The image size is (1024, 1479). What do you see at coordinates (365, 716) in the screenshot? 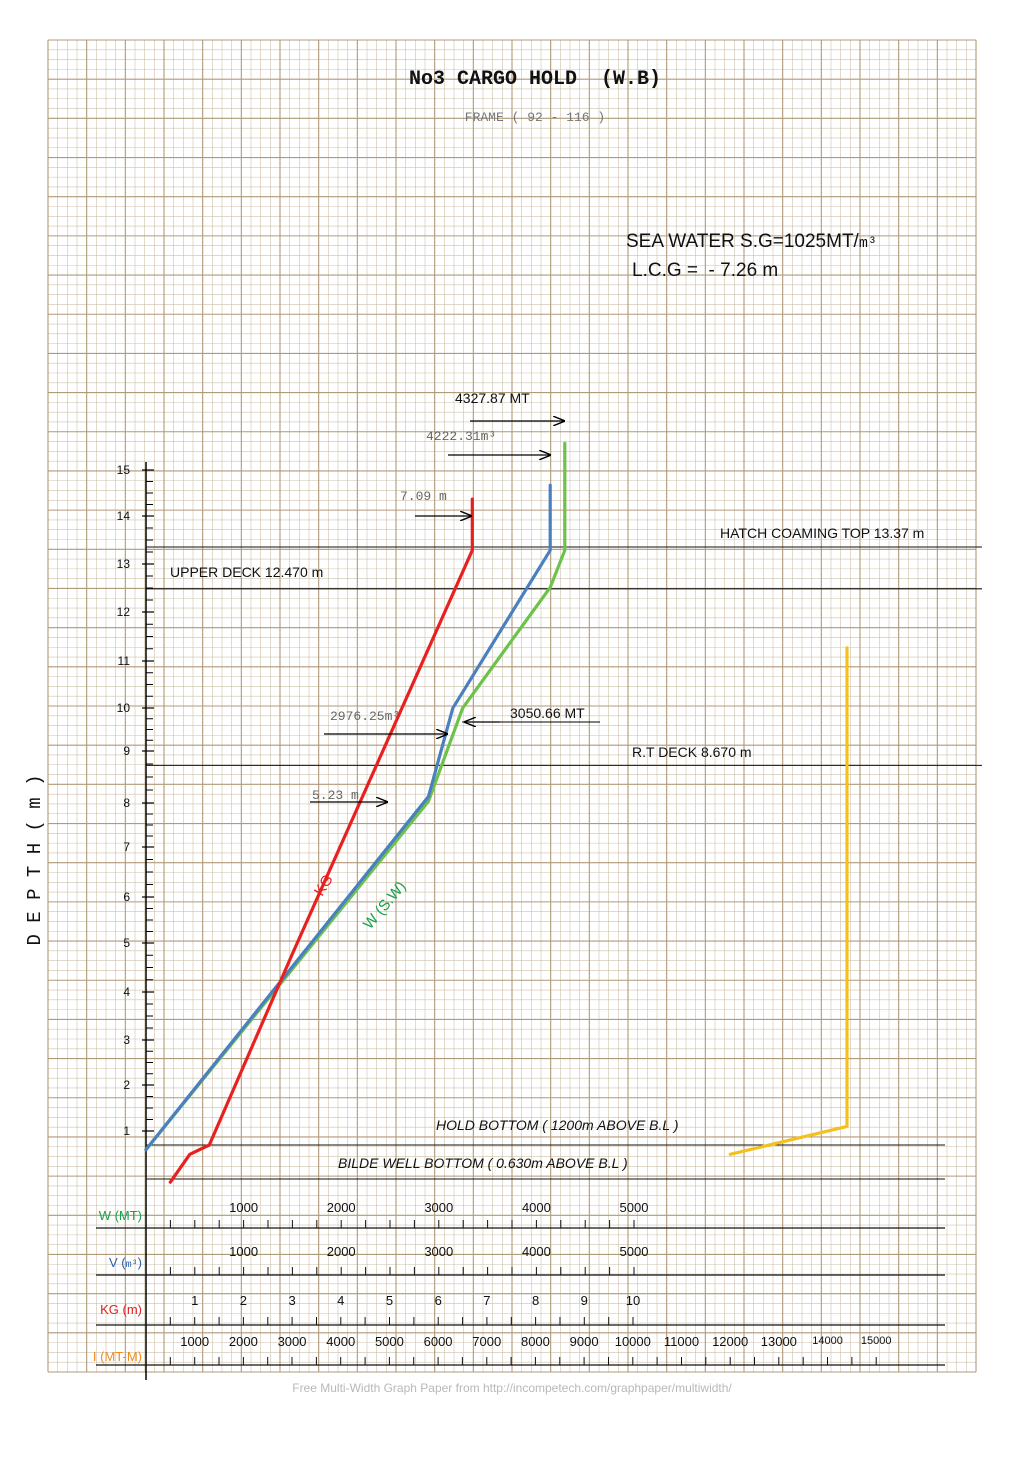
I see `annotation-v-rt-text: 2976.25m³` at bounding box center [365, 716].